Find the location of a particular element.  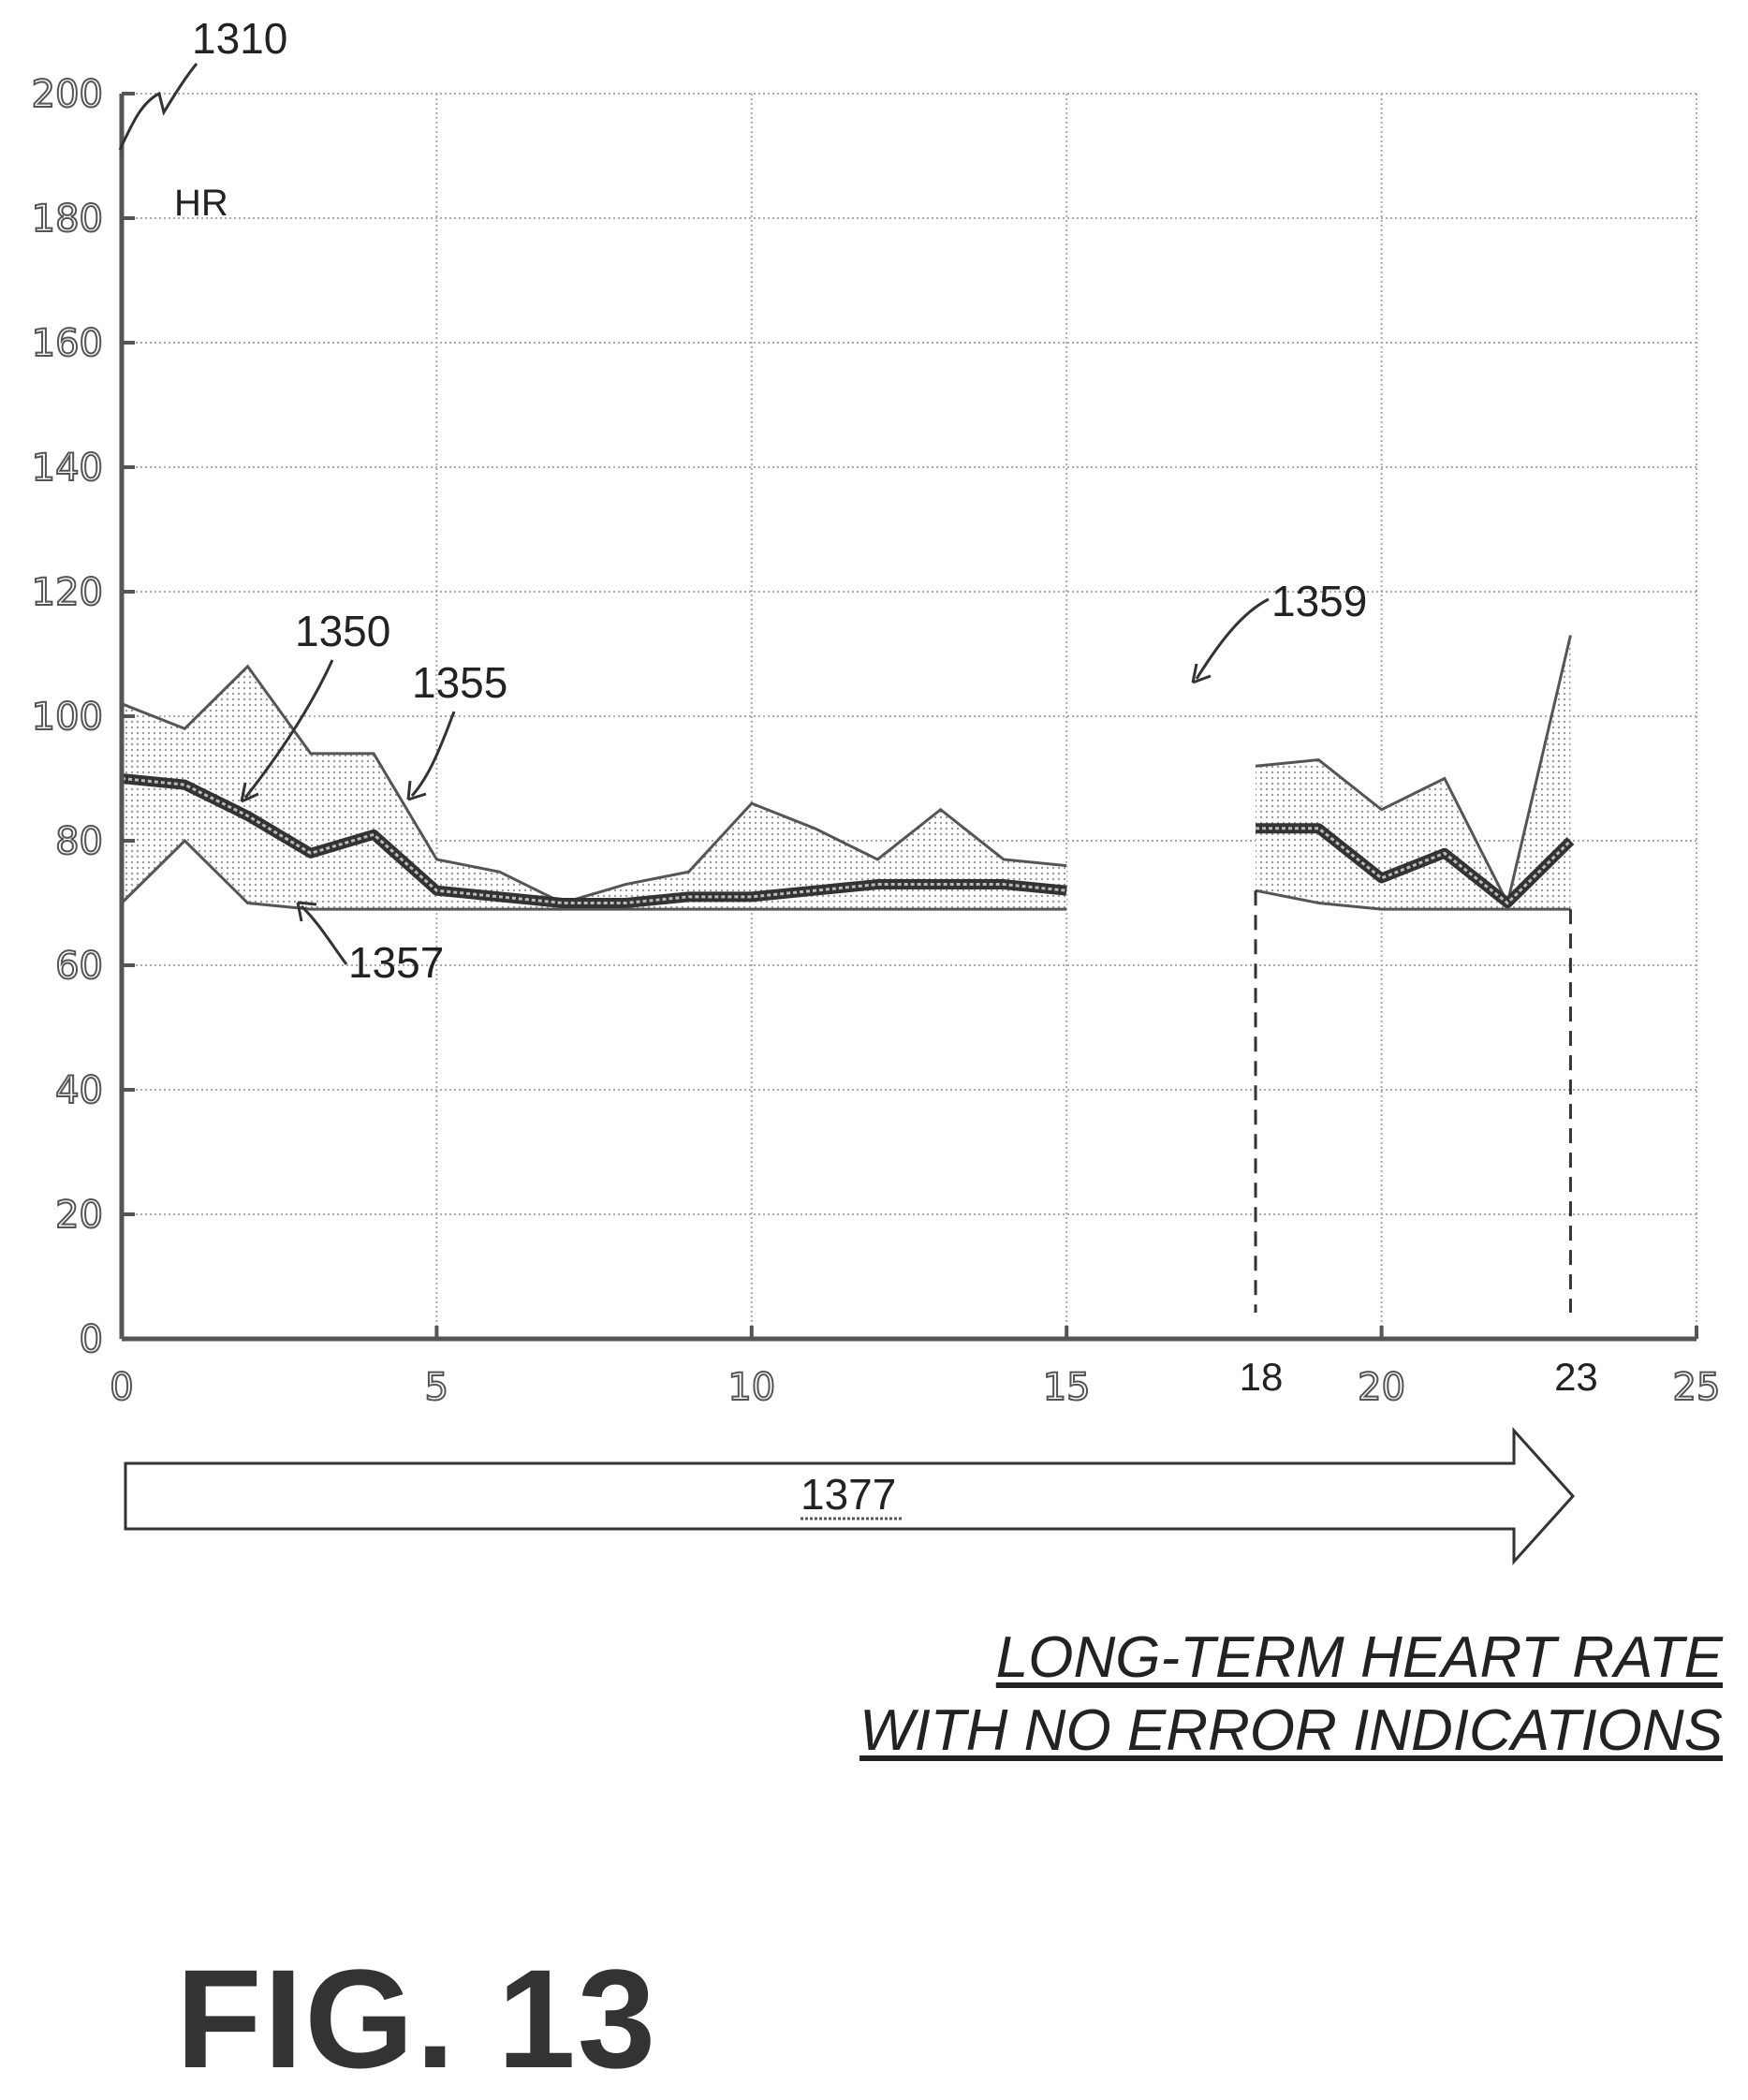

y-tick-label-180: 180 is located at coordinates (67, 219).